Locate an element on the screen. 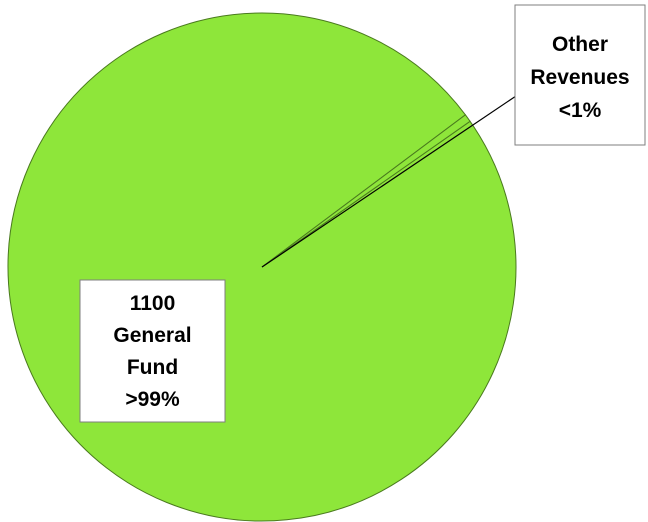 This screenshot has width=648, height=522. label-box-other-revenues is located at coordinates (580, 75).